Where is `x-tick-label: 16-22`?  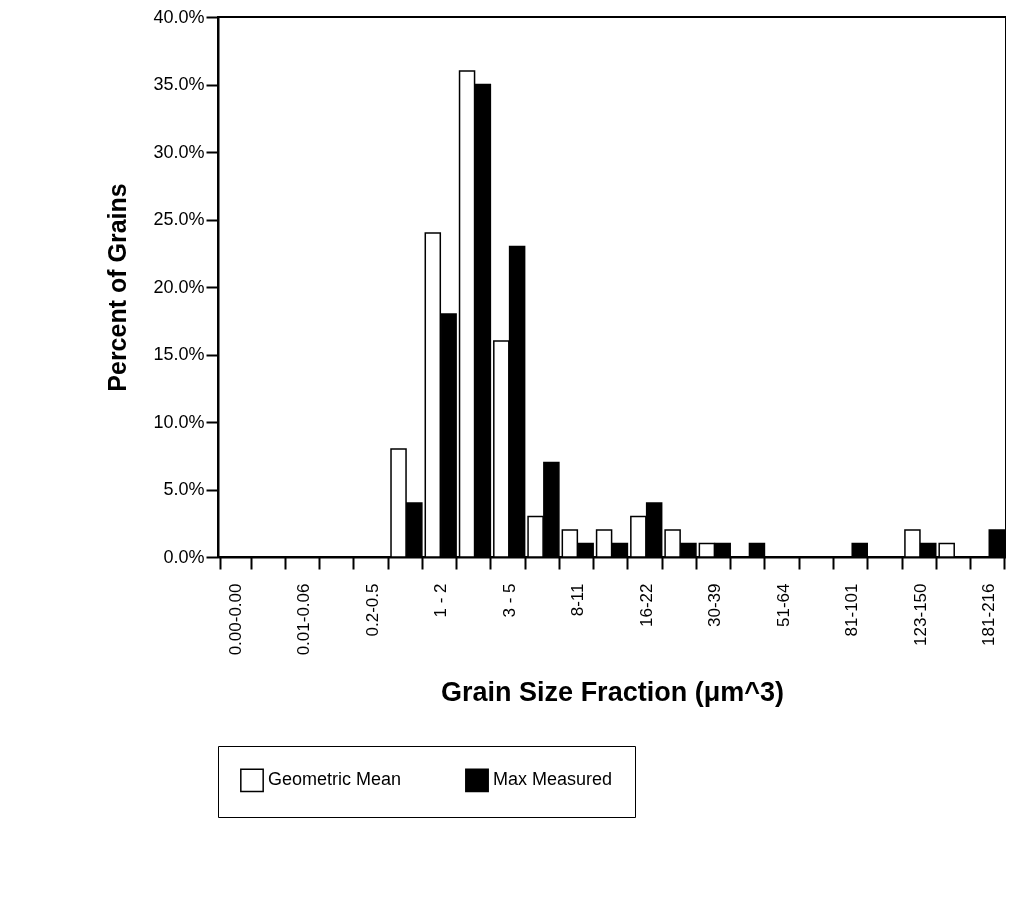 x-tick-label: 16-22 is located at coordinates (646, 605).